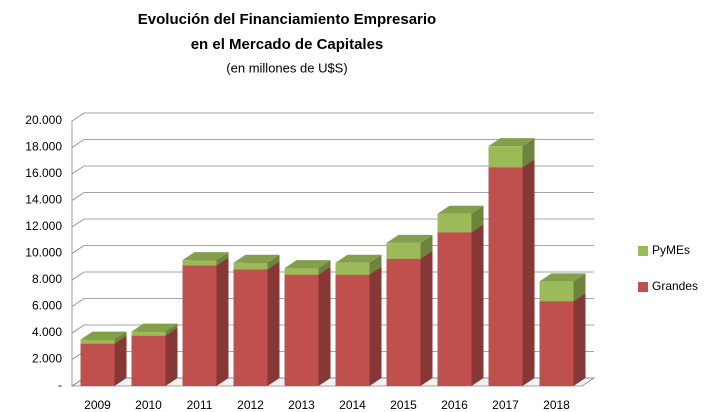 The height and width of the screenshot is (412, 712). I want to click on x-tick-label: 2009, so click(97, 405).